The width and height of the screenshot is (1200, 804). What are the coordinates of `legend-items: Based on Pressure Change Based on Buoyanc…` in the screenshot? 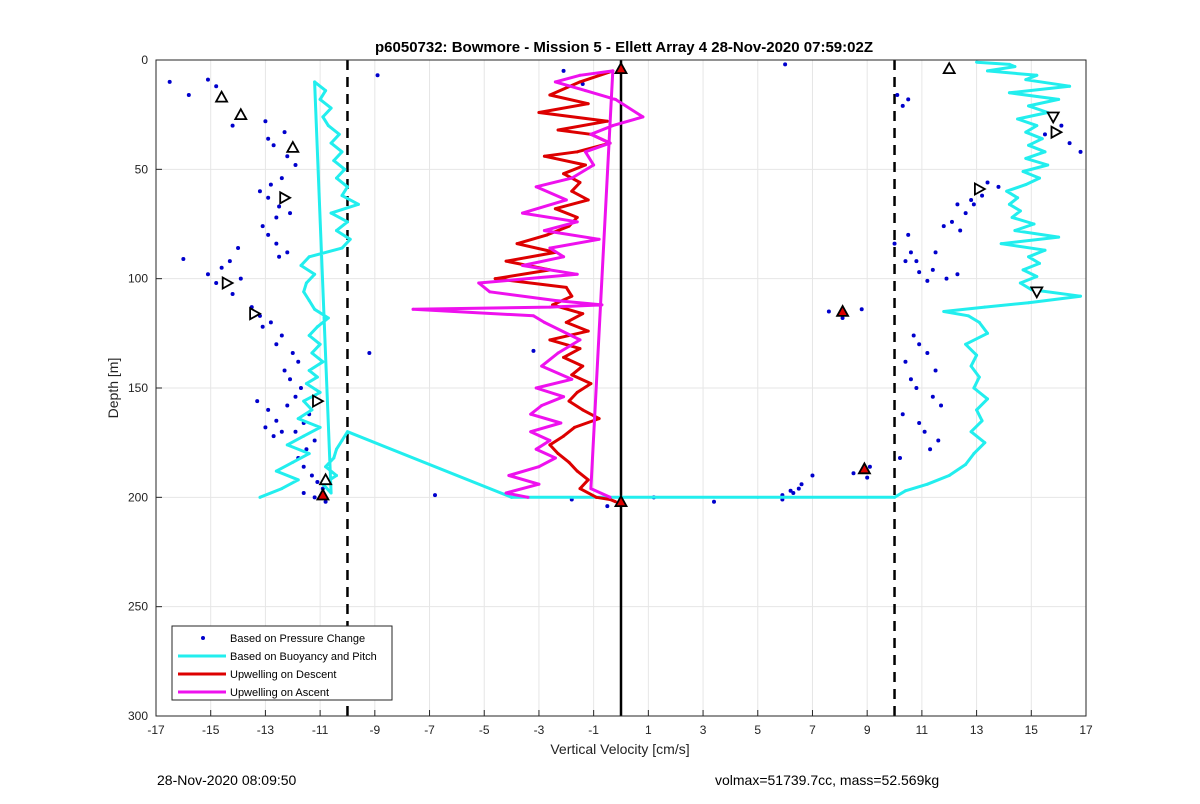 It's located at (277, 666).